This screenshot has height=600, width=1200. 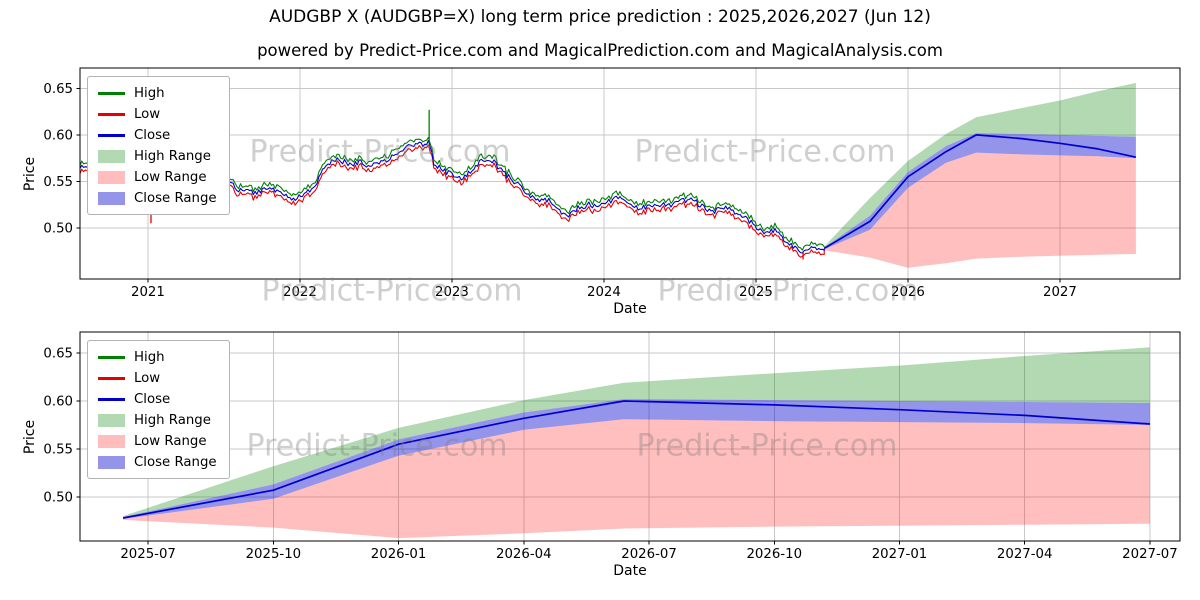 What do you see at coordinates (274, 554) in the screenshot?
I see `x-tick-label: 2025-10` at bounding box center [274, 554].